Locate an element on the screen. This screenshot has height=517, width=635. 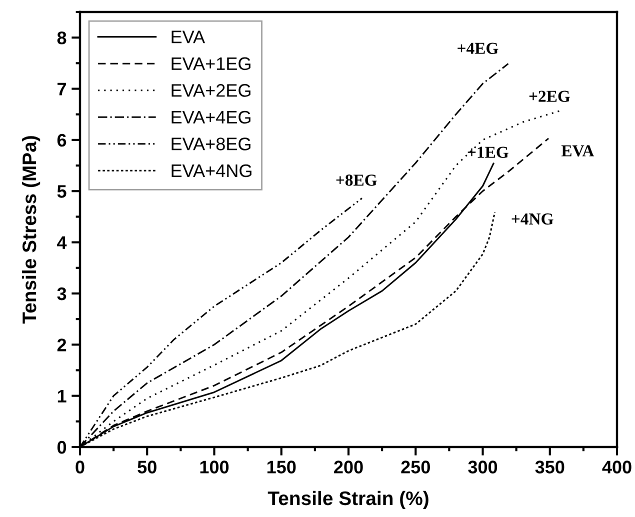
x-axis-title: Tensile Strain (%) is located at coordinates (348, 500).